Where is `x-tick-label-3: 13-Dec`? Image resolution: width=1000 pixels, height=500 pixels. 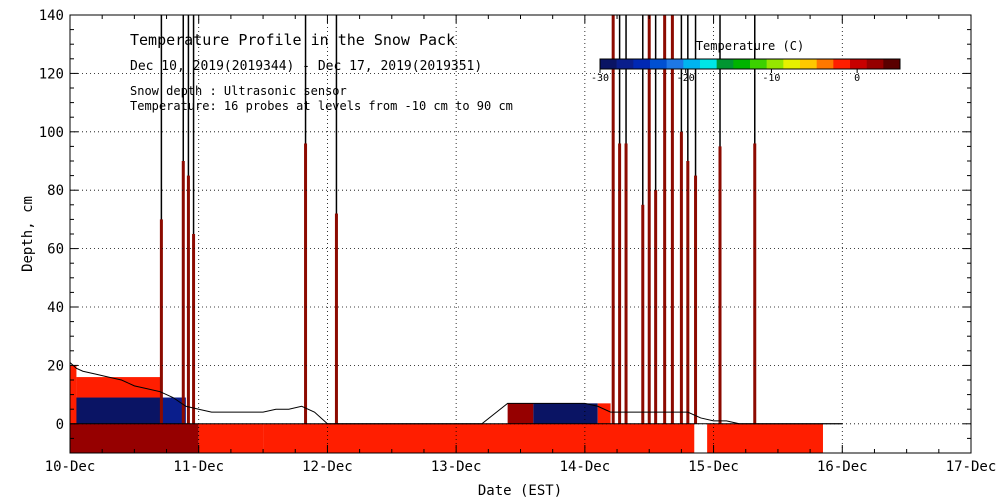
x-tick-label-3: 13-Dec is located at coordinates (456, 467).